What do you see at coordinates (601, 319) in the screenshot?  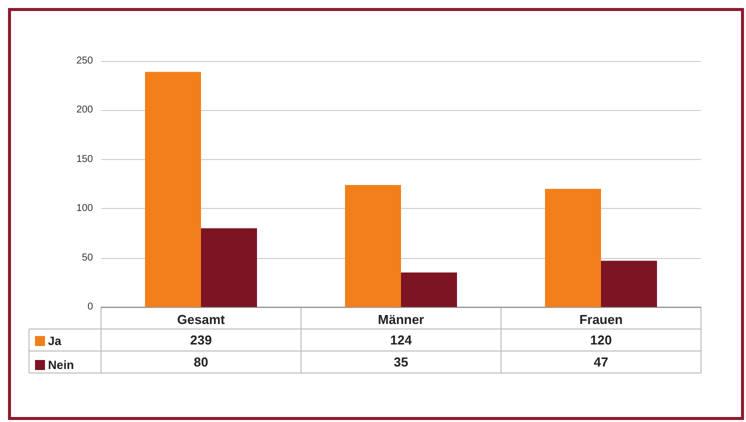 I see `x-tick-label: Frauen` at bounding box center [601, 319].